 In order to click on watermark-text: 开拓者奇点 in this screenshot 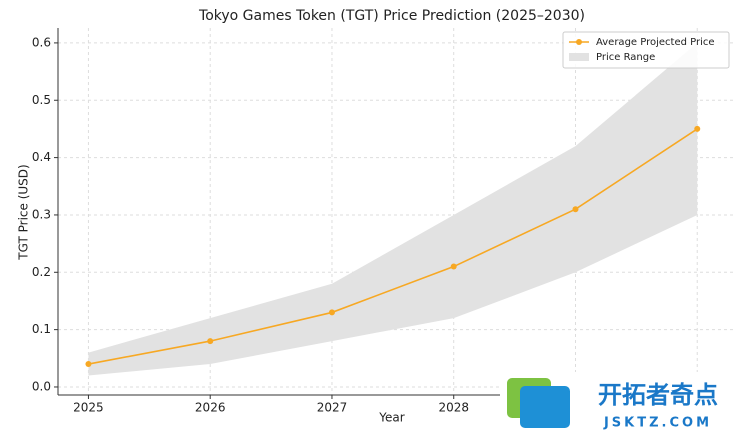, I will do `click(658, 395)`.